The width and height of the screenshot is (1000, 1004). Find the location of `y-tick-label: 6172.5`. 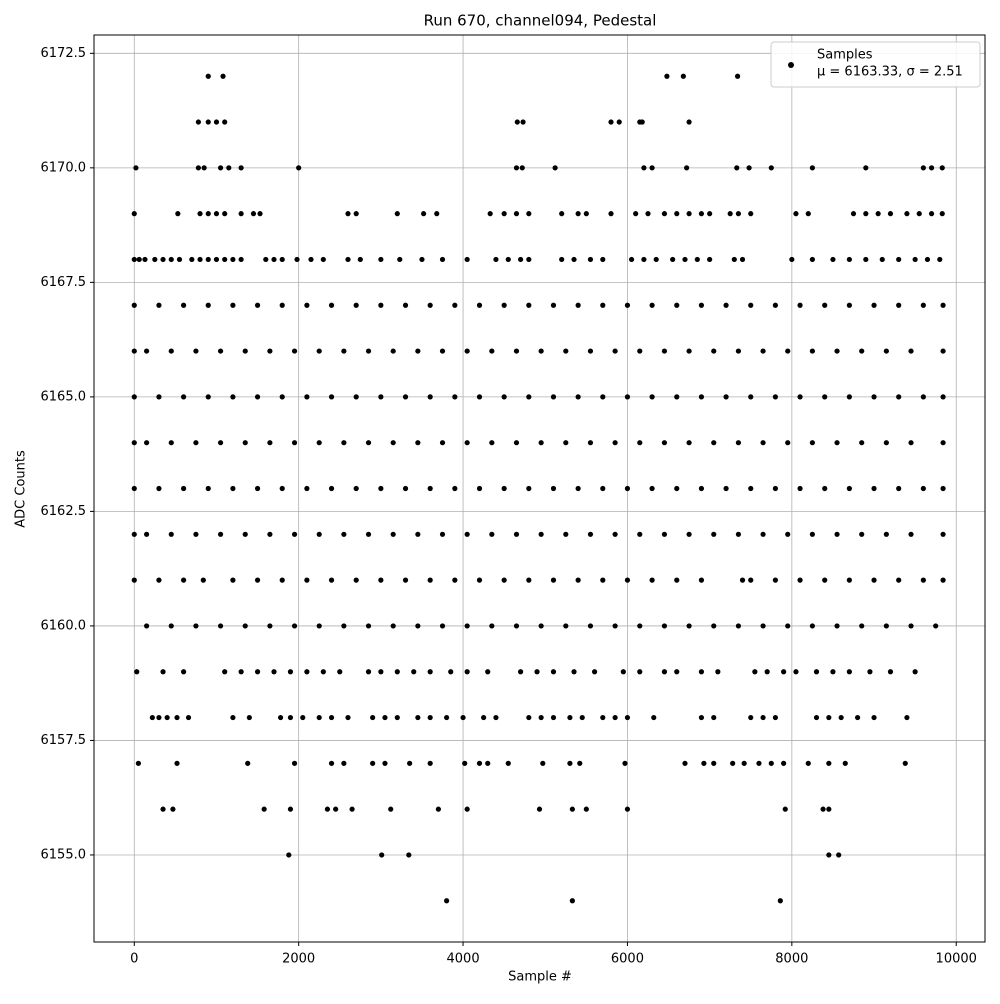

y-tick-label: 6172.5 is located at coordinates (64, 53).